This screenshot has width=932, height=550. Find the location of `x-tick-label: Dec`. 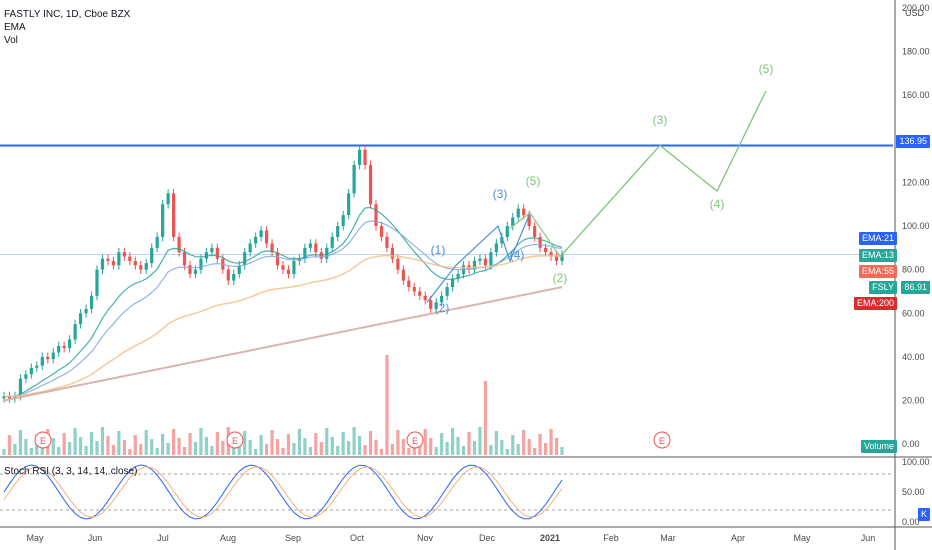

x-tick-label: Dec is located at coordinates (487, 538).